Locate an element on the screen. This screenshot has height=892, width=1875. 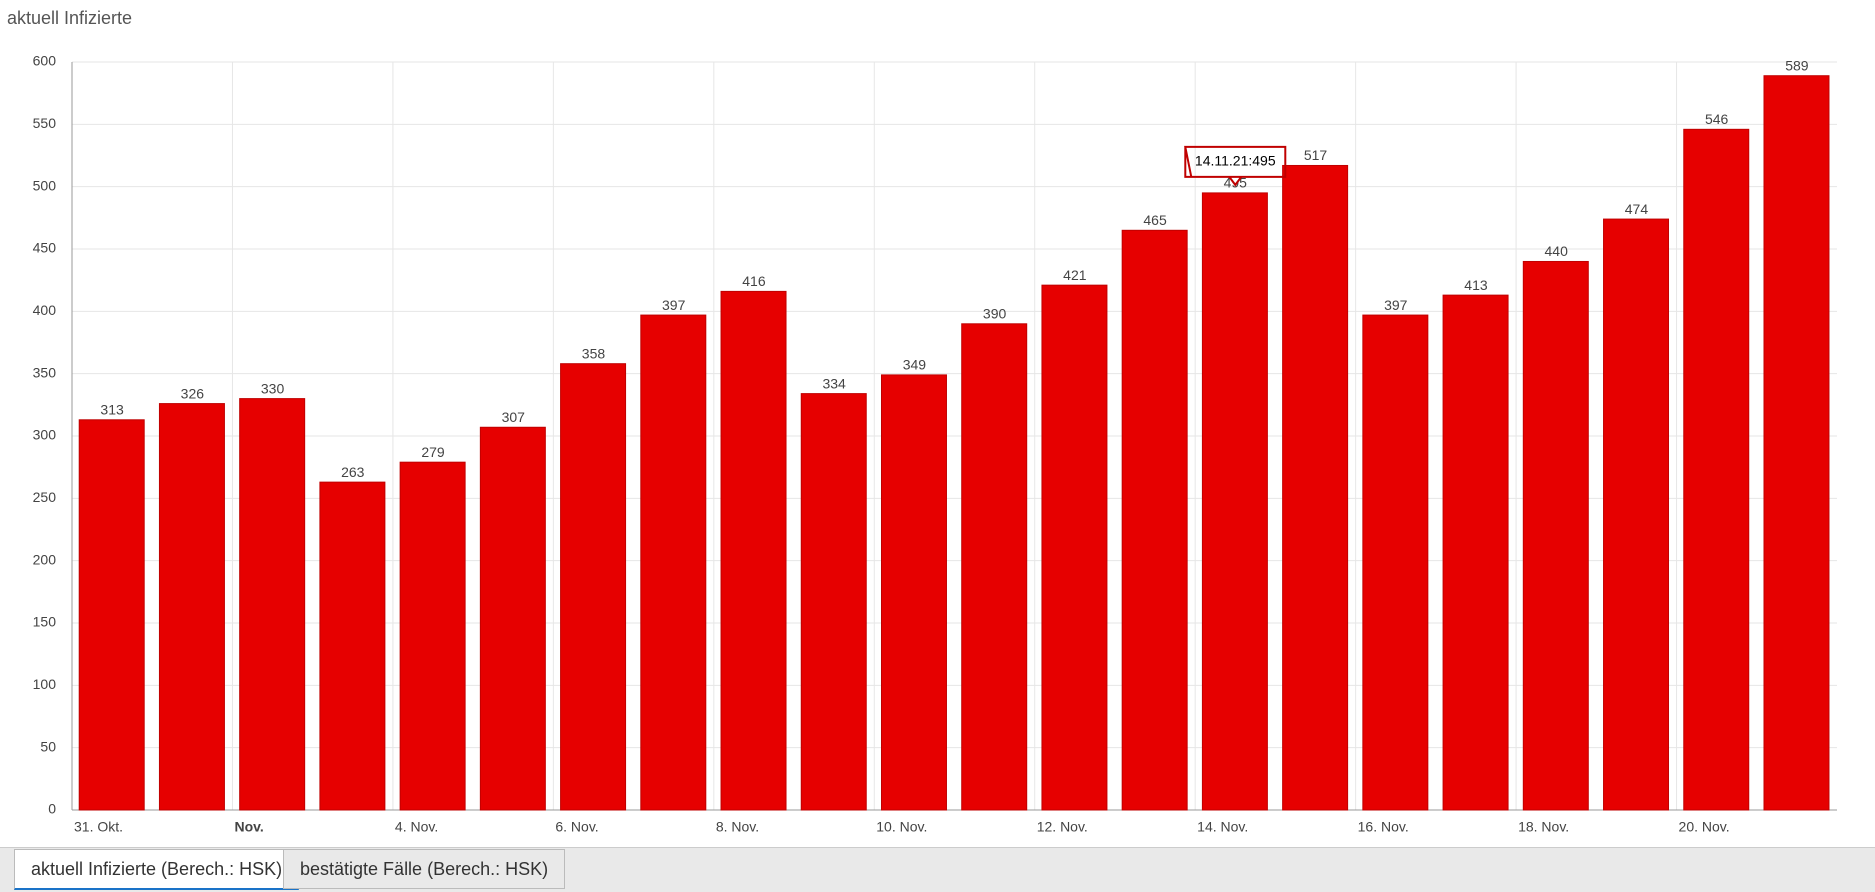
x-tick-label: 16. Nov. is located at coordinates (1383, 827).